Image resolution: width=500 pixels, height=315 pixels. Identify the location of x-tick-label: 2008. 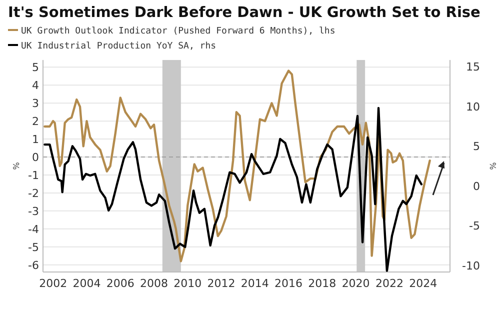
(154, 283).